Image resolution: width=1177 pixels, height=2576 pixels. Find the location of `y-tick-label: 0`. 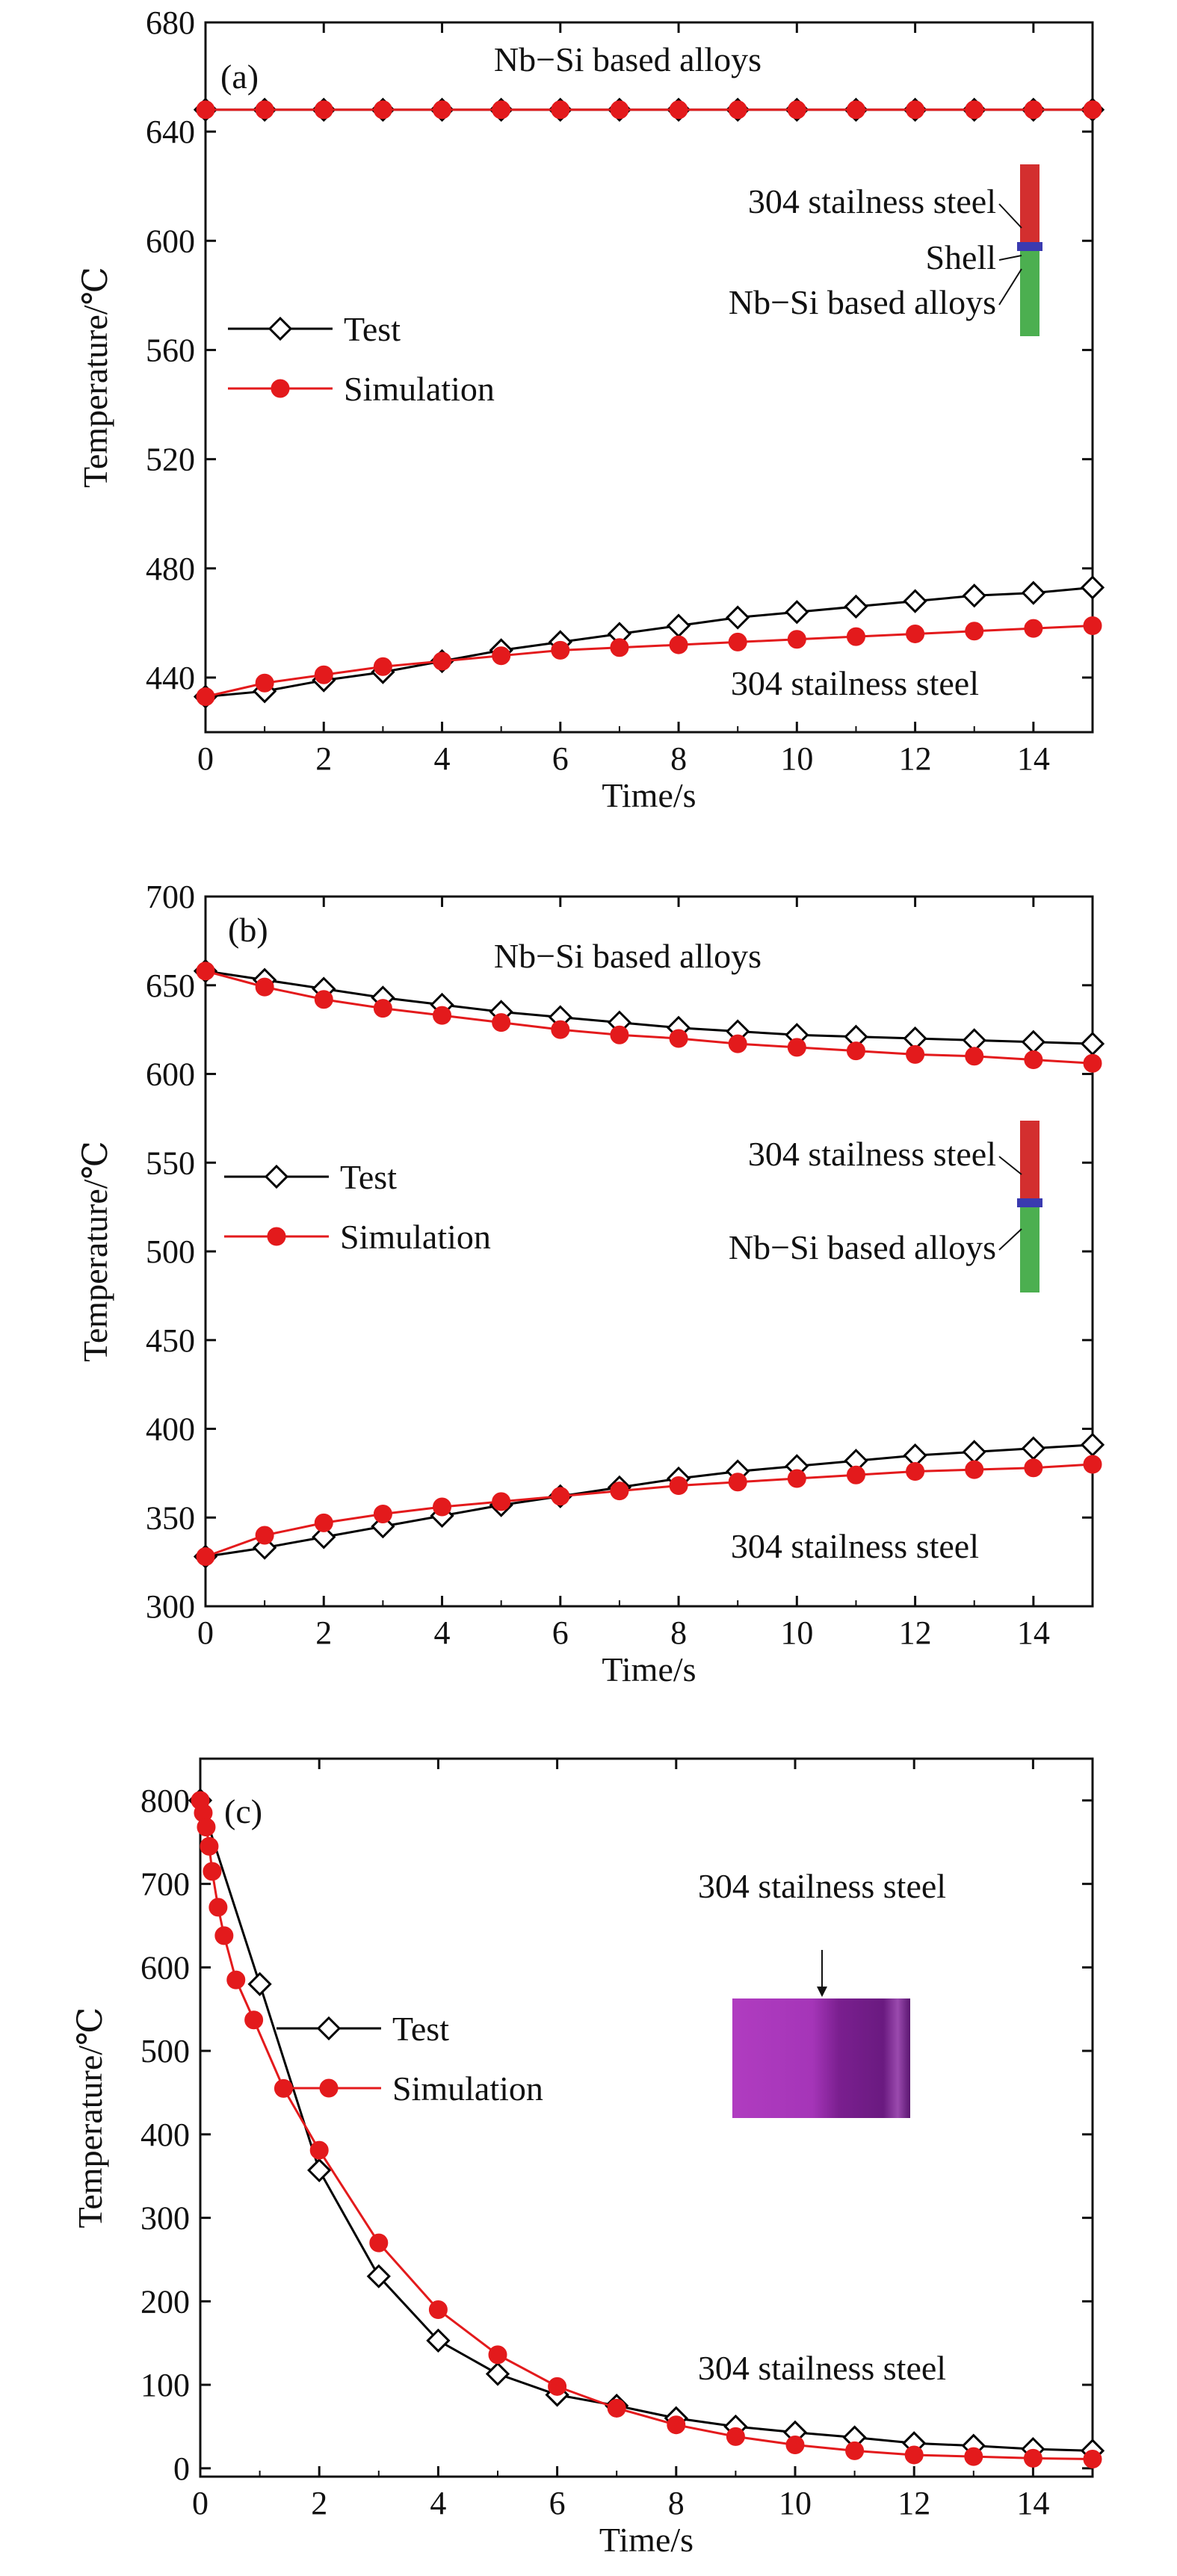

y-tick-label: 0 is located at coordinates (182, 2468).